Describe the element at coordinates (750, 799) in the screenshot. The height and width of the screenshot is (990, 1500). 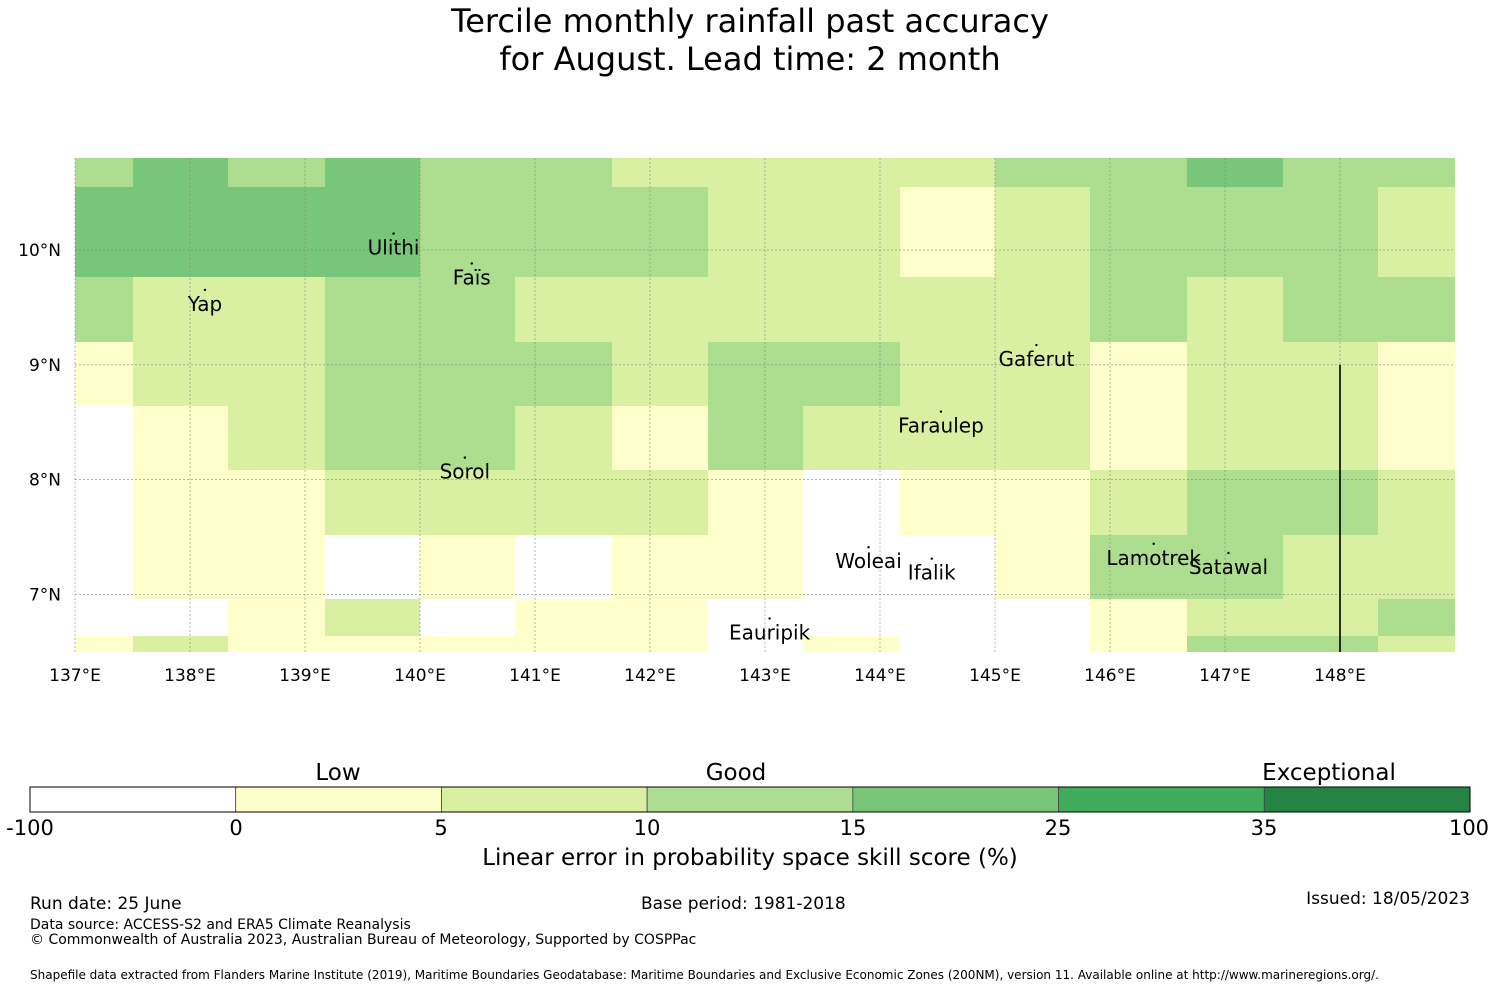
I see `colorbar-frame` at that location.